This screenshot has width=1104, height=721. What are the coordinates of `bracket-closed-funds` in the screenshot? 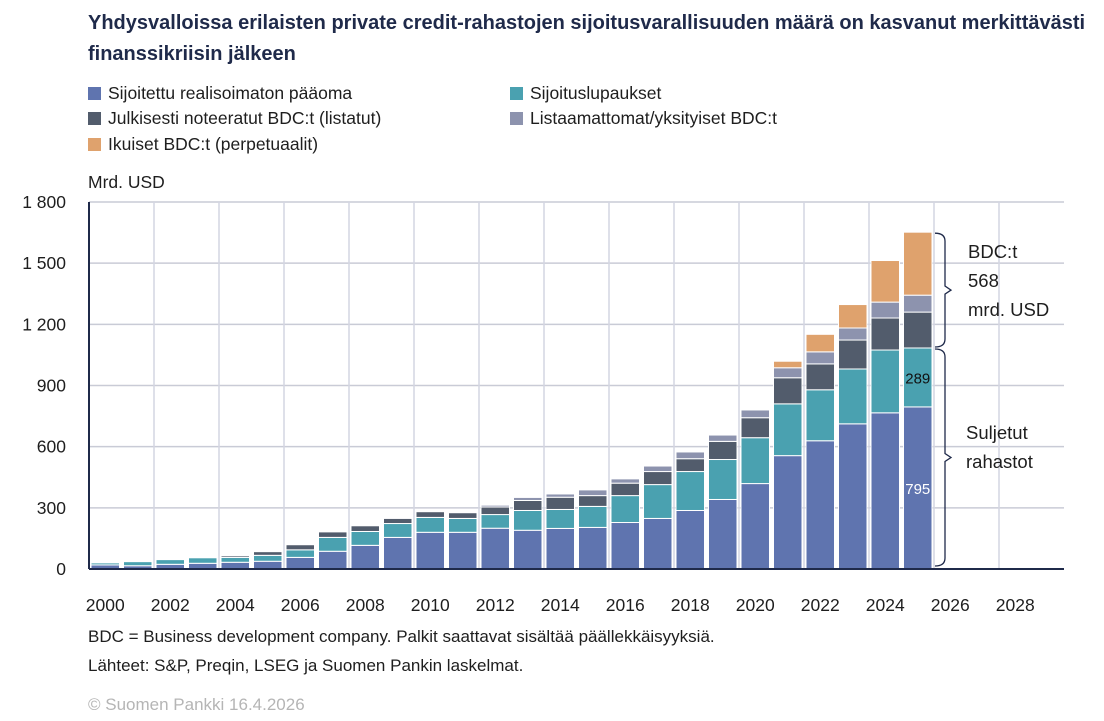 It's located at (943, 457).